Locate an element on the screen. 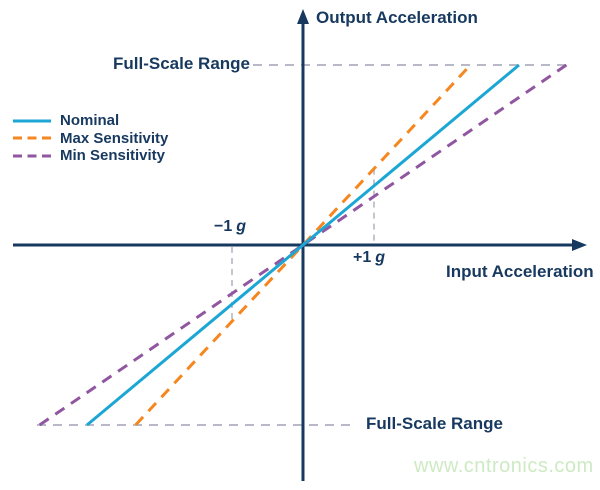 Image resolution: width=600 pixels, height=490 pixels. legend: Nominal Max Sensitivity Min Sensitivity is located at coordinates (90, 138).